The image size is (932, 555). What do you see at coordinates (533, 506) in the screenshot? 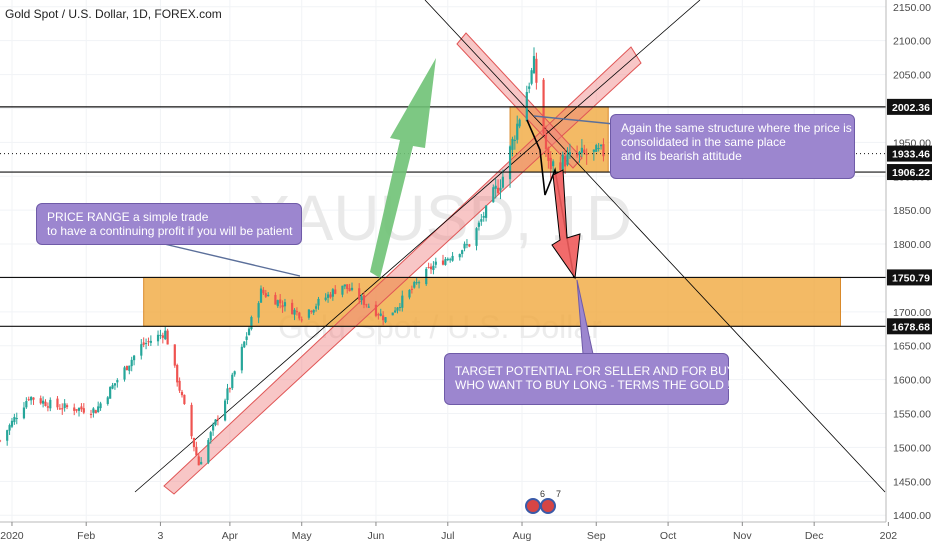
I see `us-flag-icon` at bounding box center [533, 506].